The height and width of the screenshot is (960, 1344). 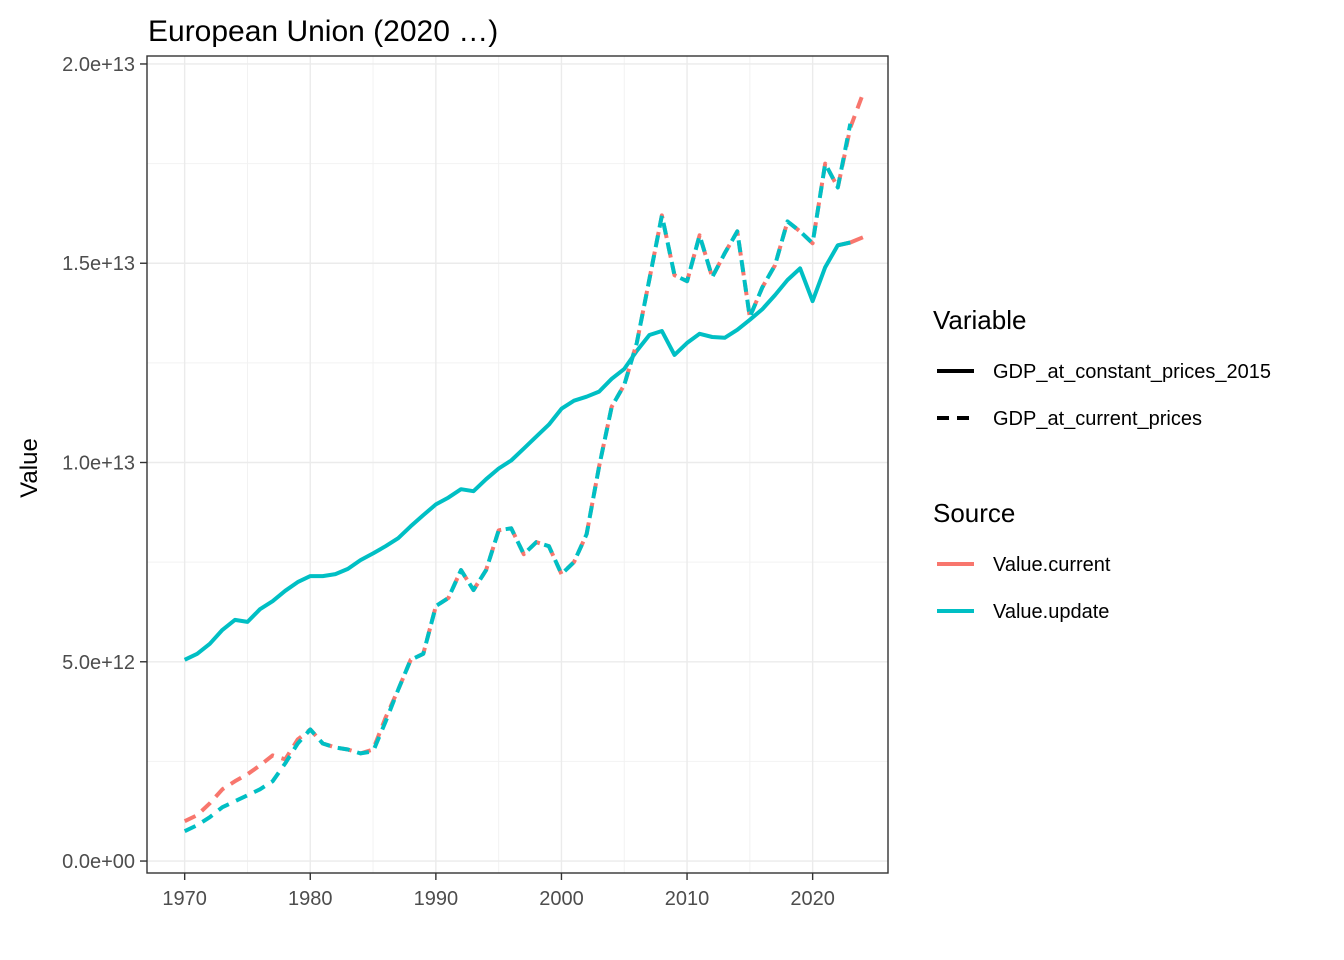 I want to click on x-tick-label: 2020, so click(x=812, y=899).